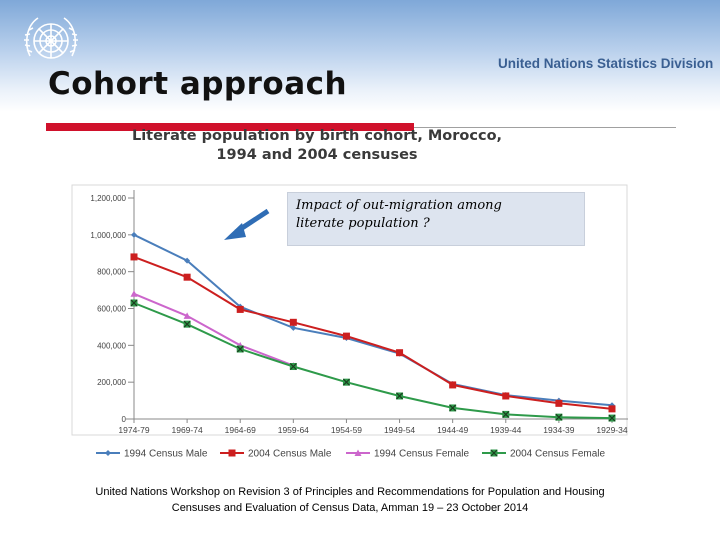 This screenshot has width=720, height=540. I want to click on x-tick-label: 1949-54, so click(399, 430).